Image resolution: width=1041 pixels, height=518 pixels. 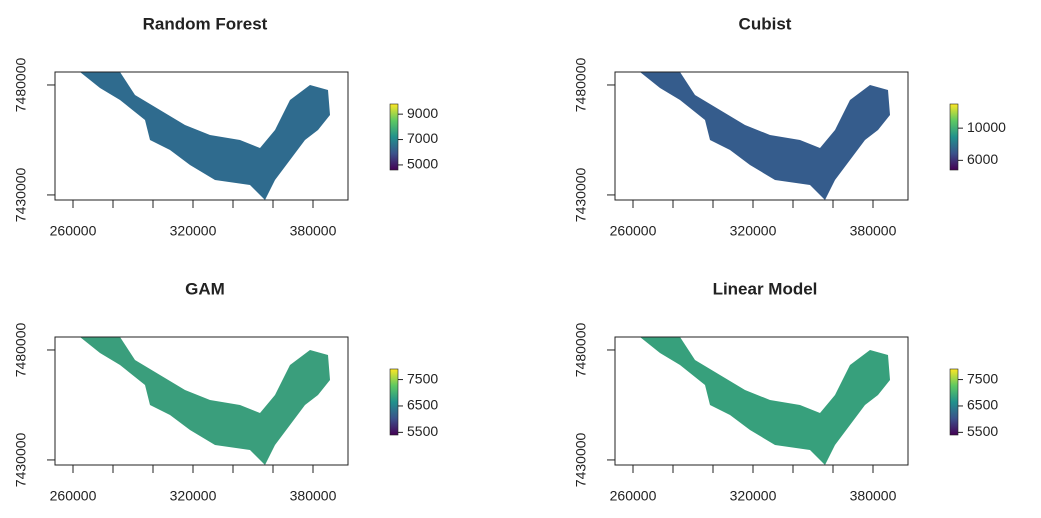 I want to click on panel-title: Random Forest, so click(x=205, y=23).